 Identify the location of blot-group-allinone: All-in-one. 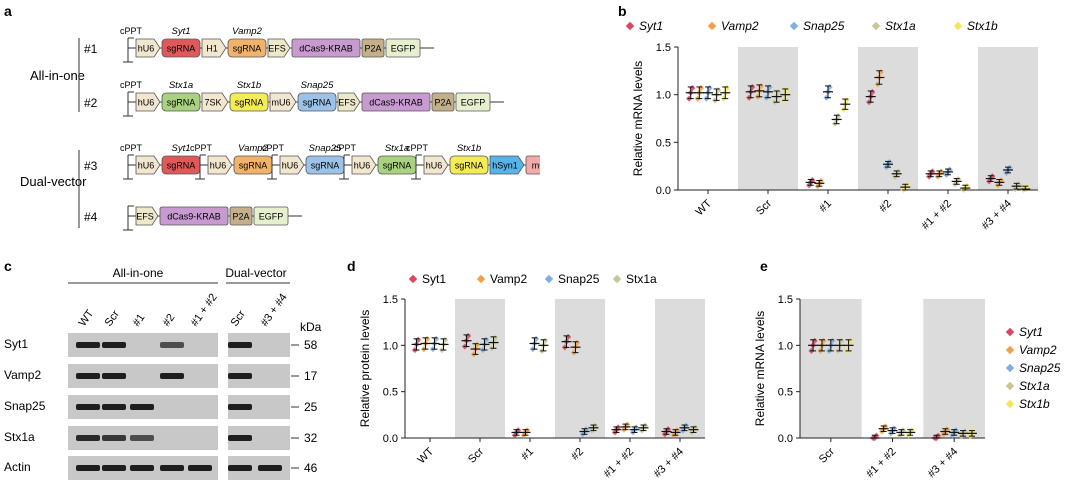
(138, 273).